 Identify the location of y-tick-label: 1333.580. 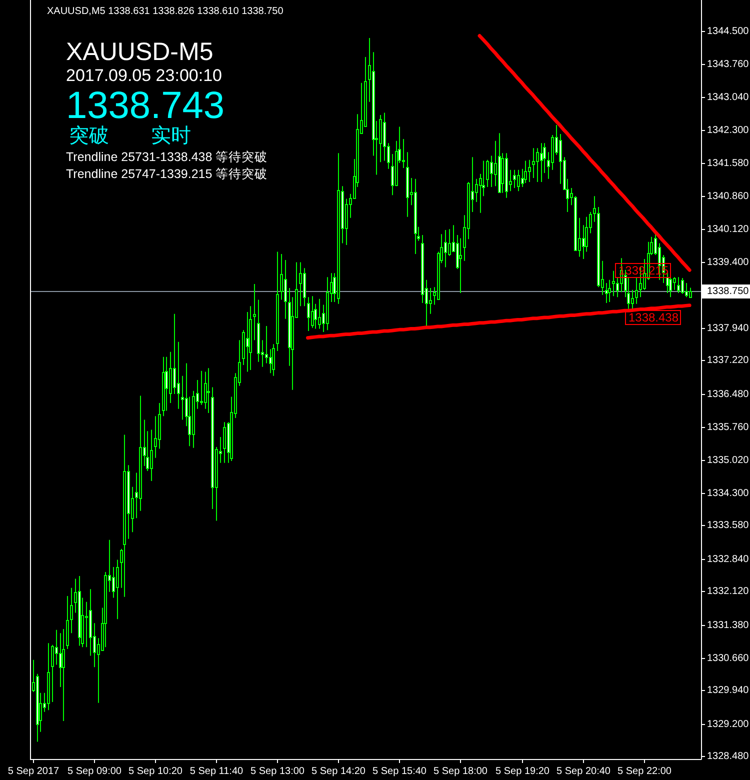
(728, 525).